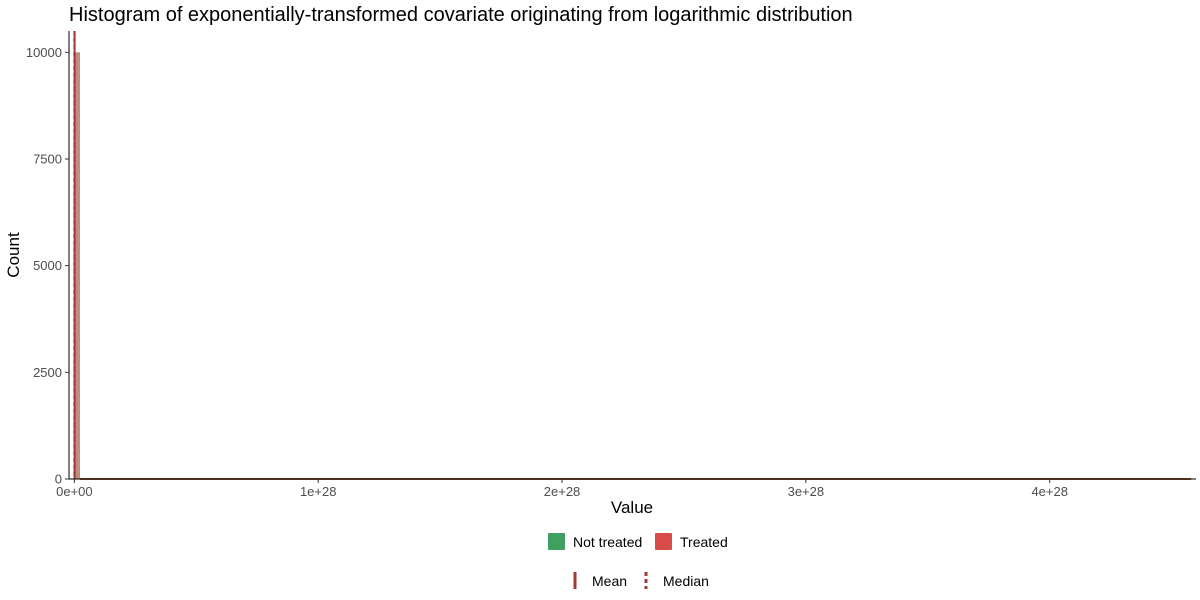  I want to click on legend-label-treated: Treated, so click(704, 542).